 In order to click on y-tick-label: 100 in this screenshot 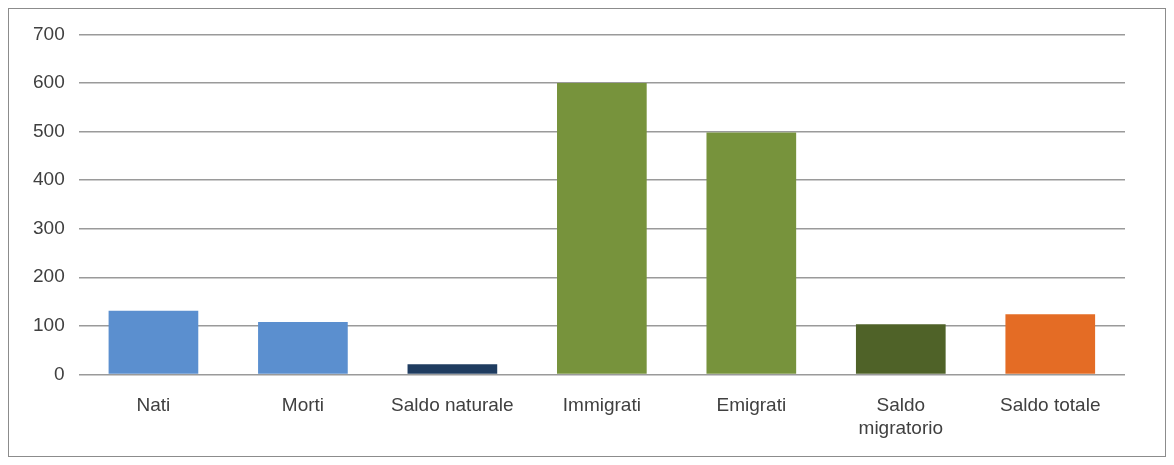, I will do `click(49, 325)`.